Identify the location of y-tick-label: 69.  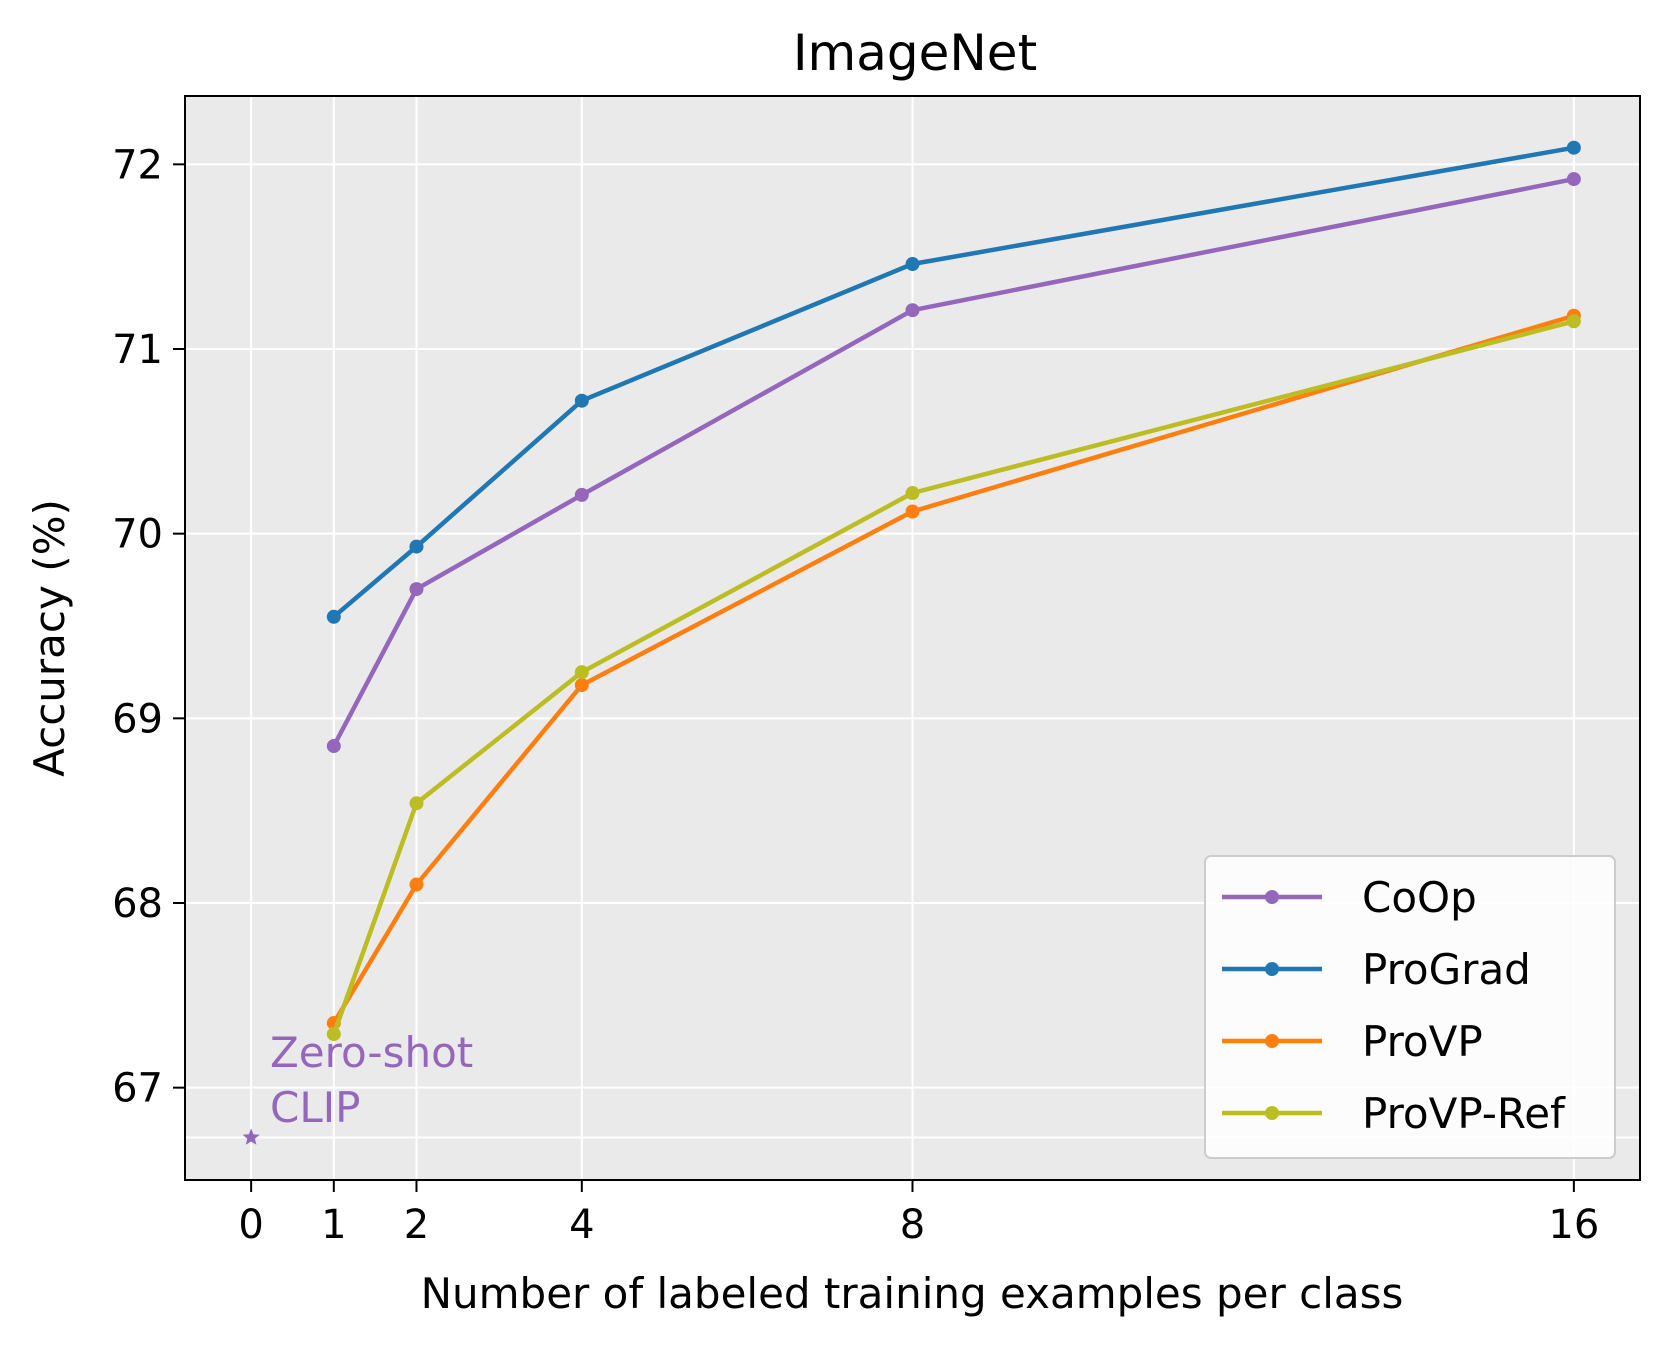
(137, 719).